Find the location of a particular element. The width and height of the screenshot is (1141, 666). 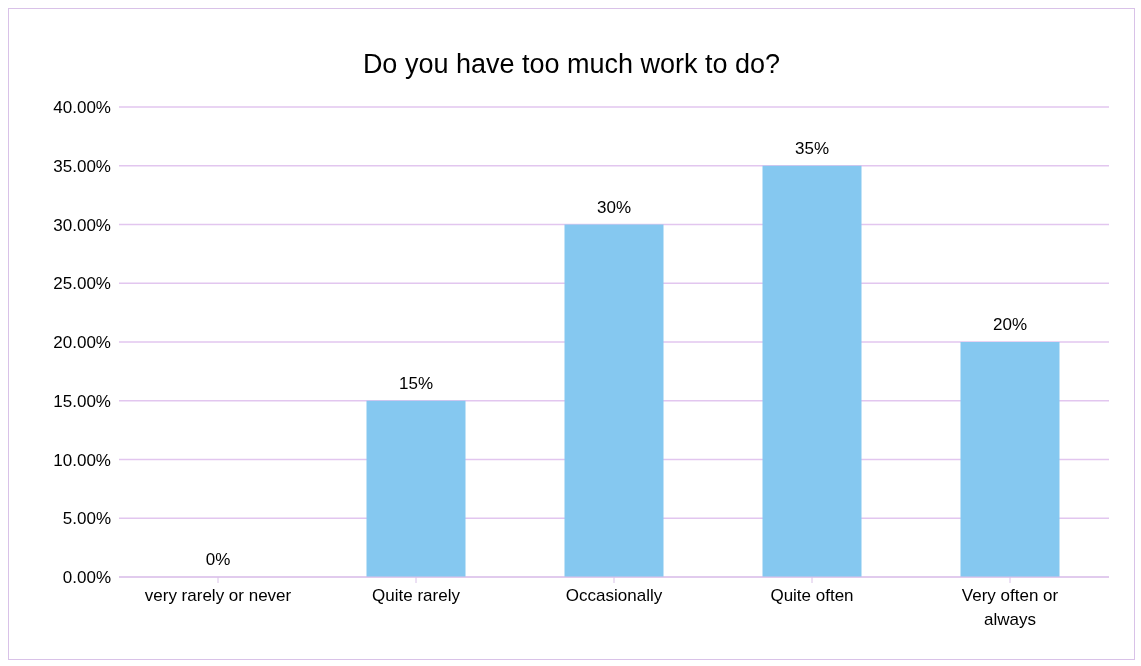

data-label: 30% is located at coordinates (614, 207).